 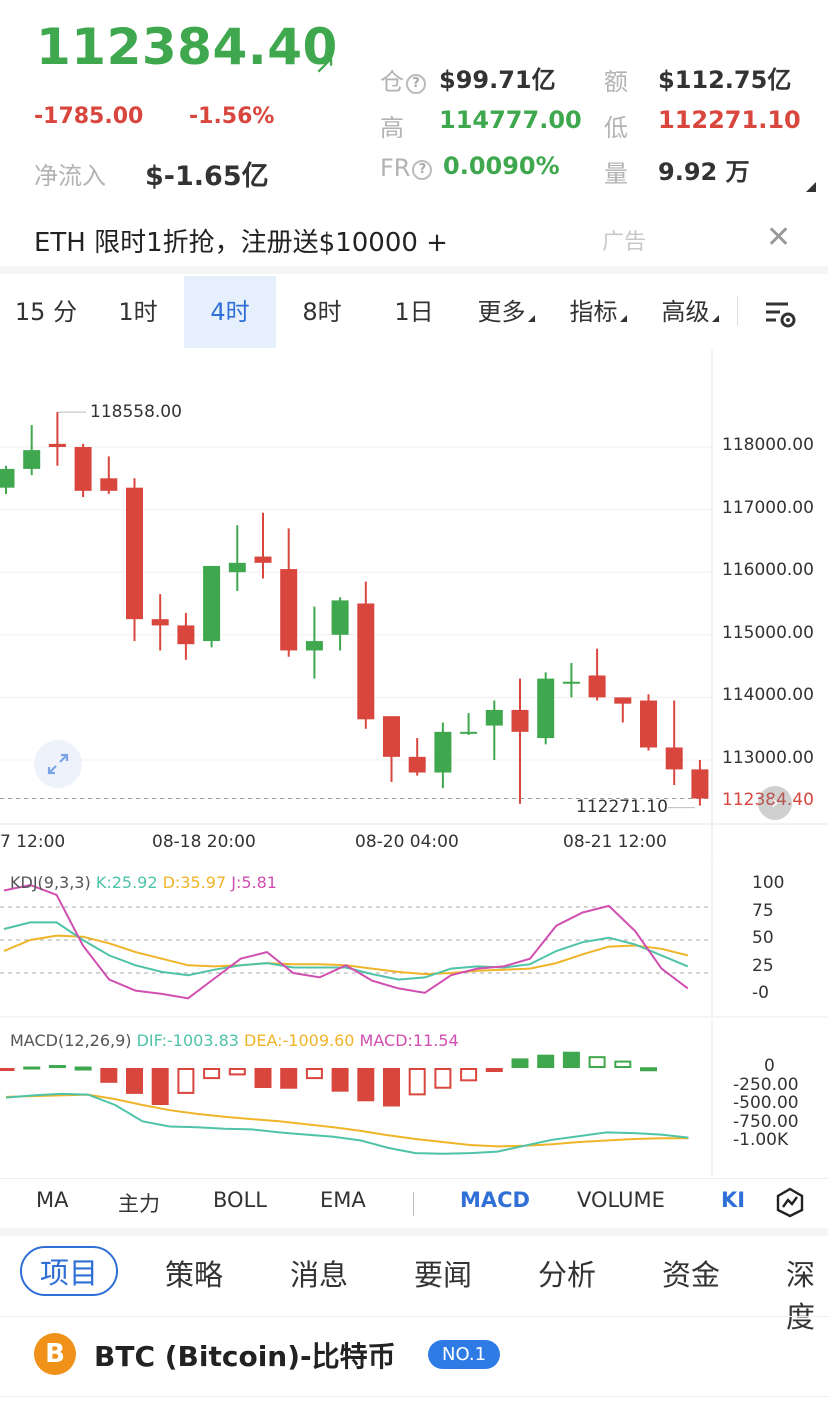 What do you see at coordinates (139, 1204) in the screenshot?
I see `indicator-main-force: 主力` at bounding box center [139, 1204].